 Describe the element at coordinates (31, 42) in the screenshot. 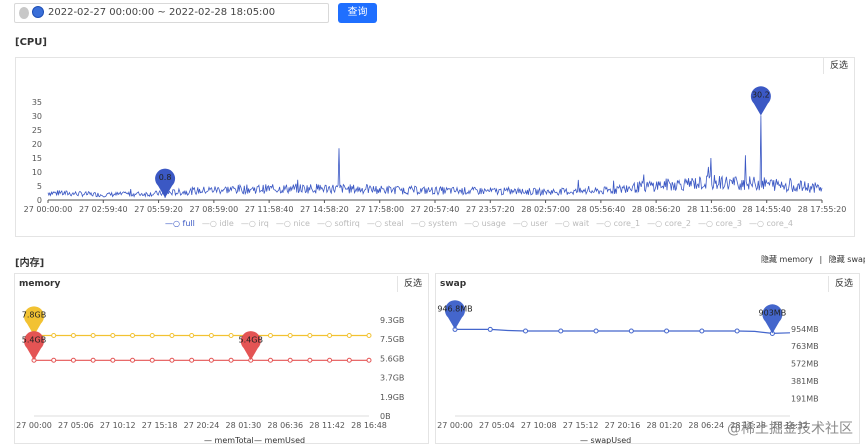

I see `cpu-section-title: [CPU]` at that location.